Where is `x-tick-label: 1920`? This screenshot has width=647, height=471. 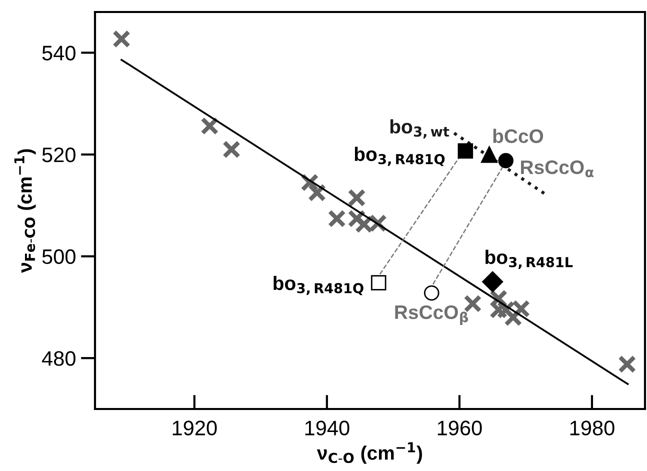 x-tick-label: 1920 is located at coordinates (194, 428).